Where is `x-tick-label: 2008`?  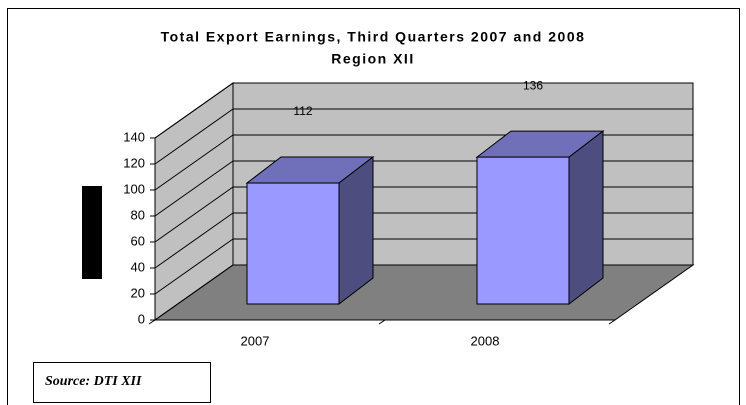 x-tick-label: 2008 is located at coordinates (485, 340).